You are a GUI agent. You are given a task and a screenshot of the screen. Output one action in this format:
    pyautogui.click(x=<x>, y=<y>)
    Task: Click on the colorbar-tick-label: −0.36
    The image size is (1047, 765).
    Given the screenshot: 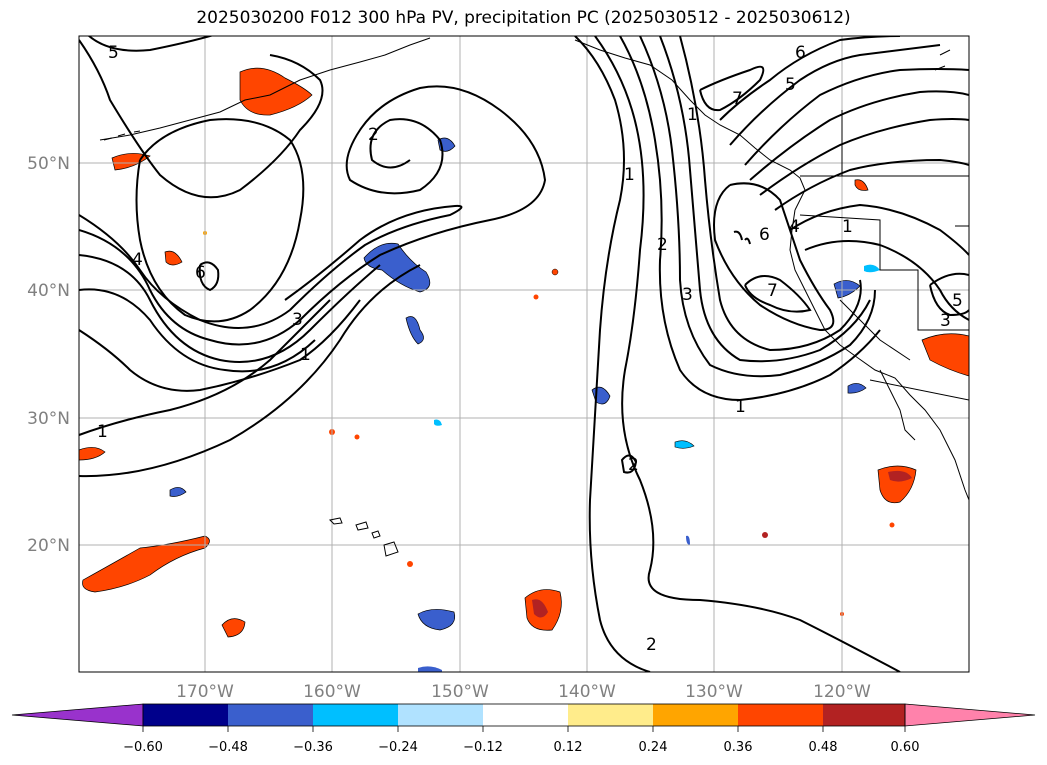 What is the action you would take?
    pyautogui.click(x=313, y=747)
    